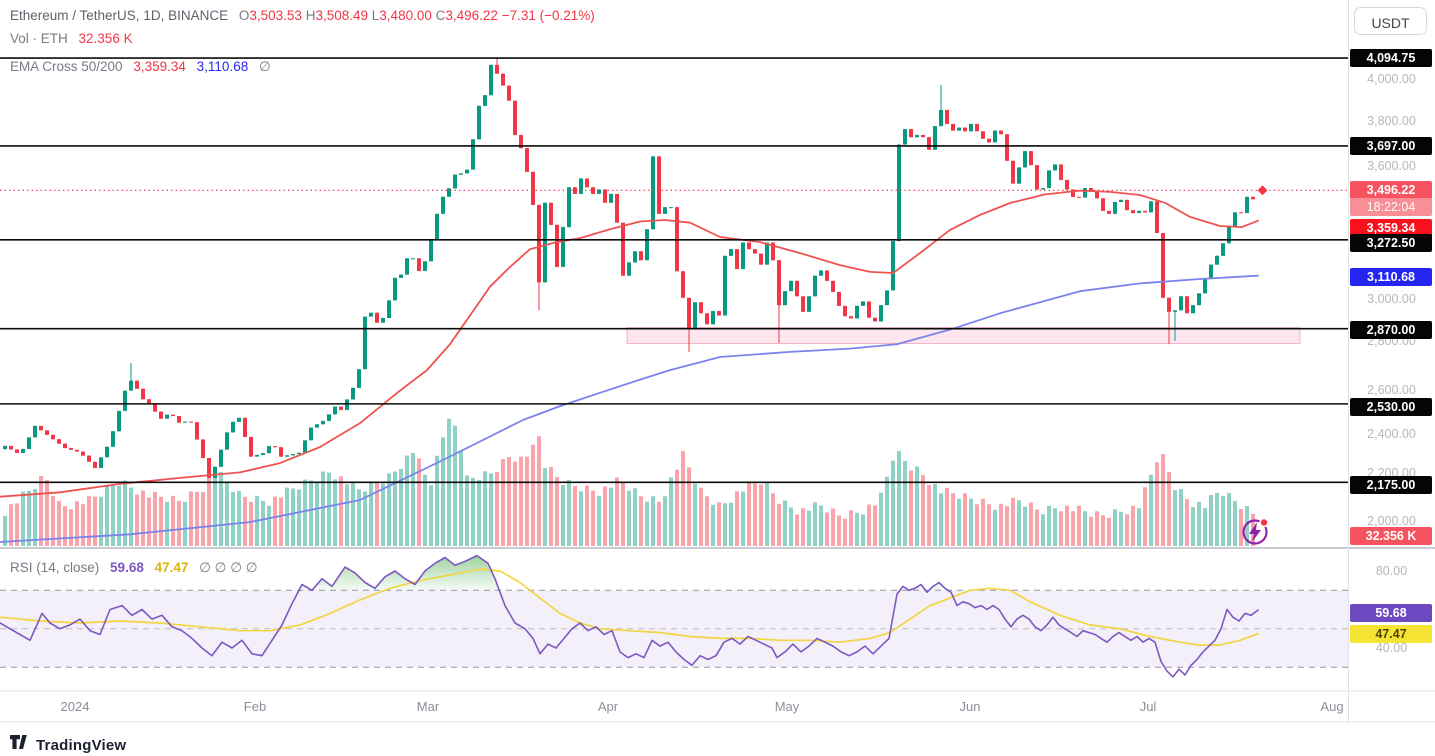 This screenshot has height=756, width=1435. I want to click on price-tick: 4,000.00, so click(1391, 79).